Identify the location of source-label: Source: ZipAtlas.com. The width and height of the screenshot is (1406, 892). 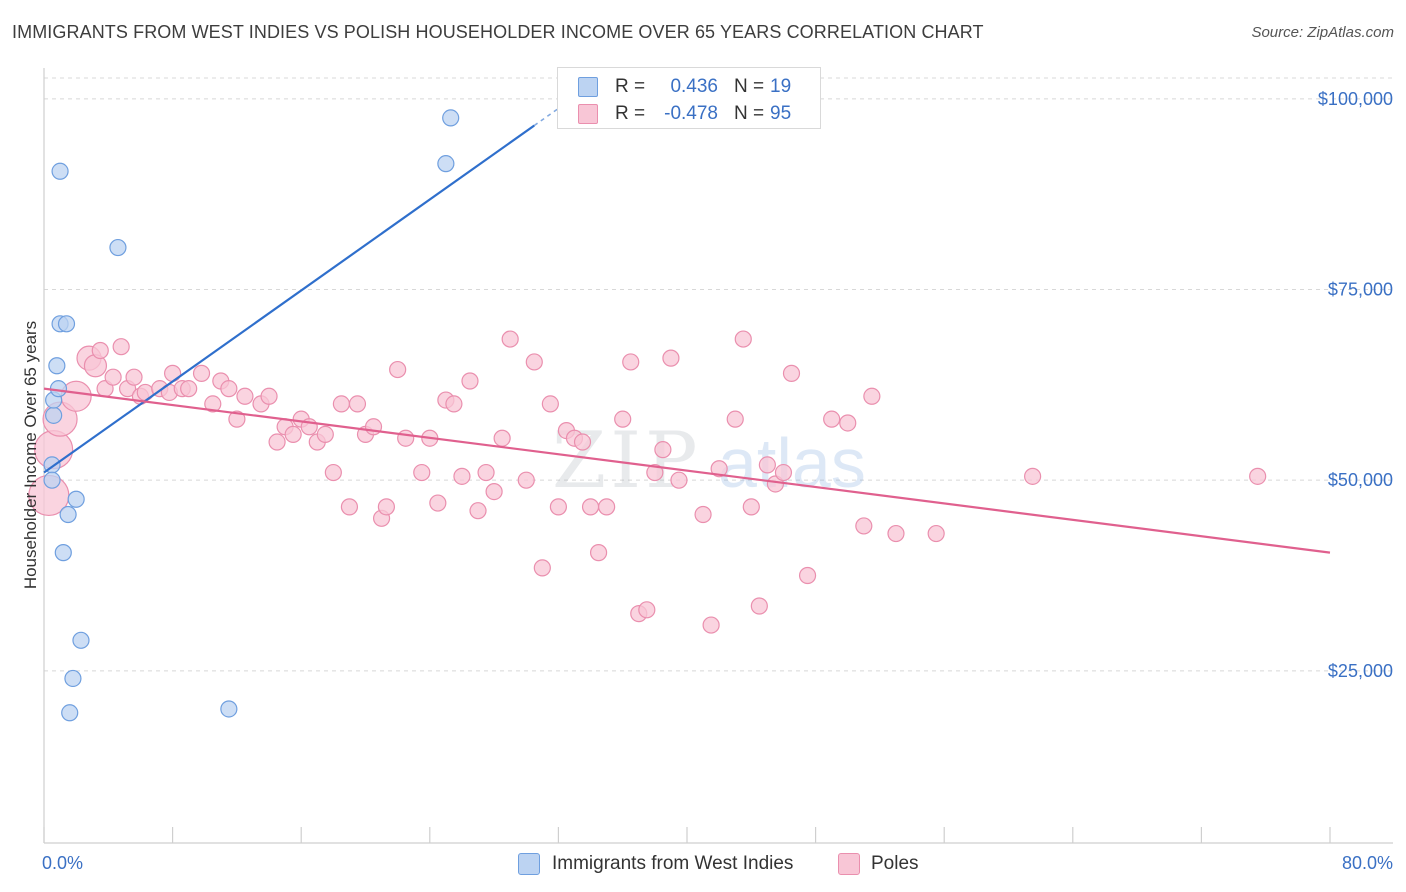
(1322, 32).